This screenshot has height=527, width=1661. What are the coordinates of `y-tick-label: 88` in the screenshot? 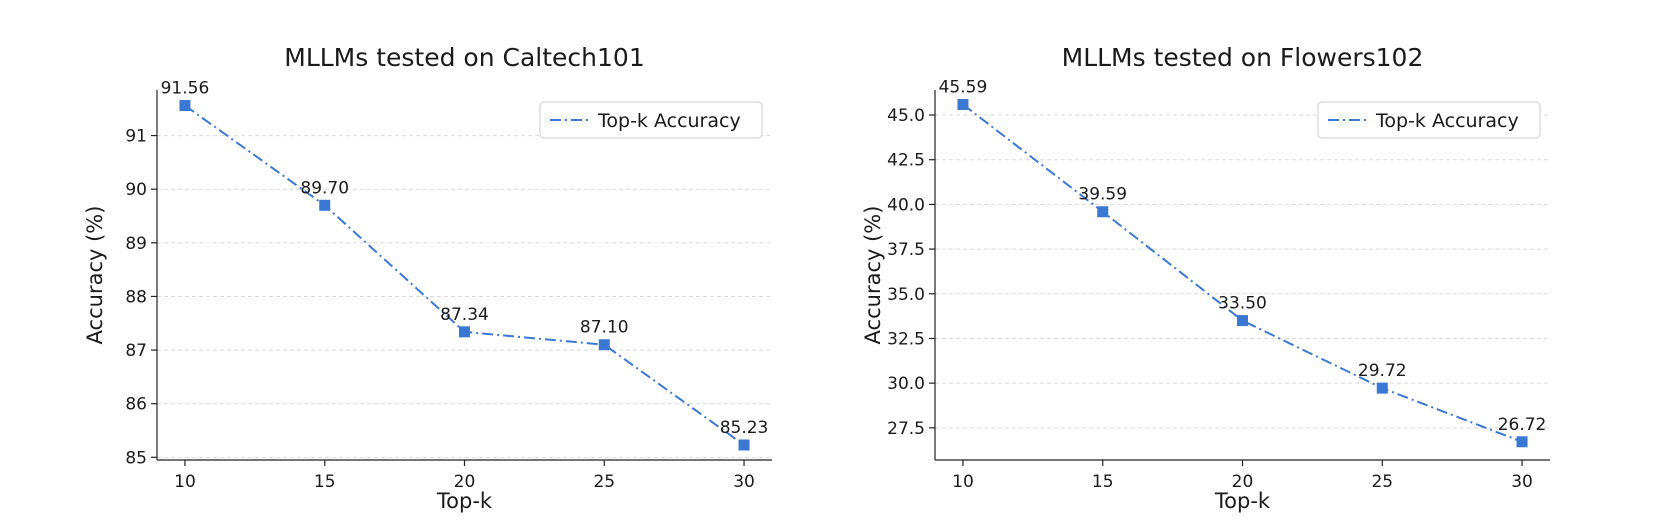 It's located at (136, 297).